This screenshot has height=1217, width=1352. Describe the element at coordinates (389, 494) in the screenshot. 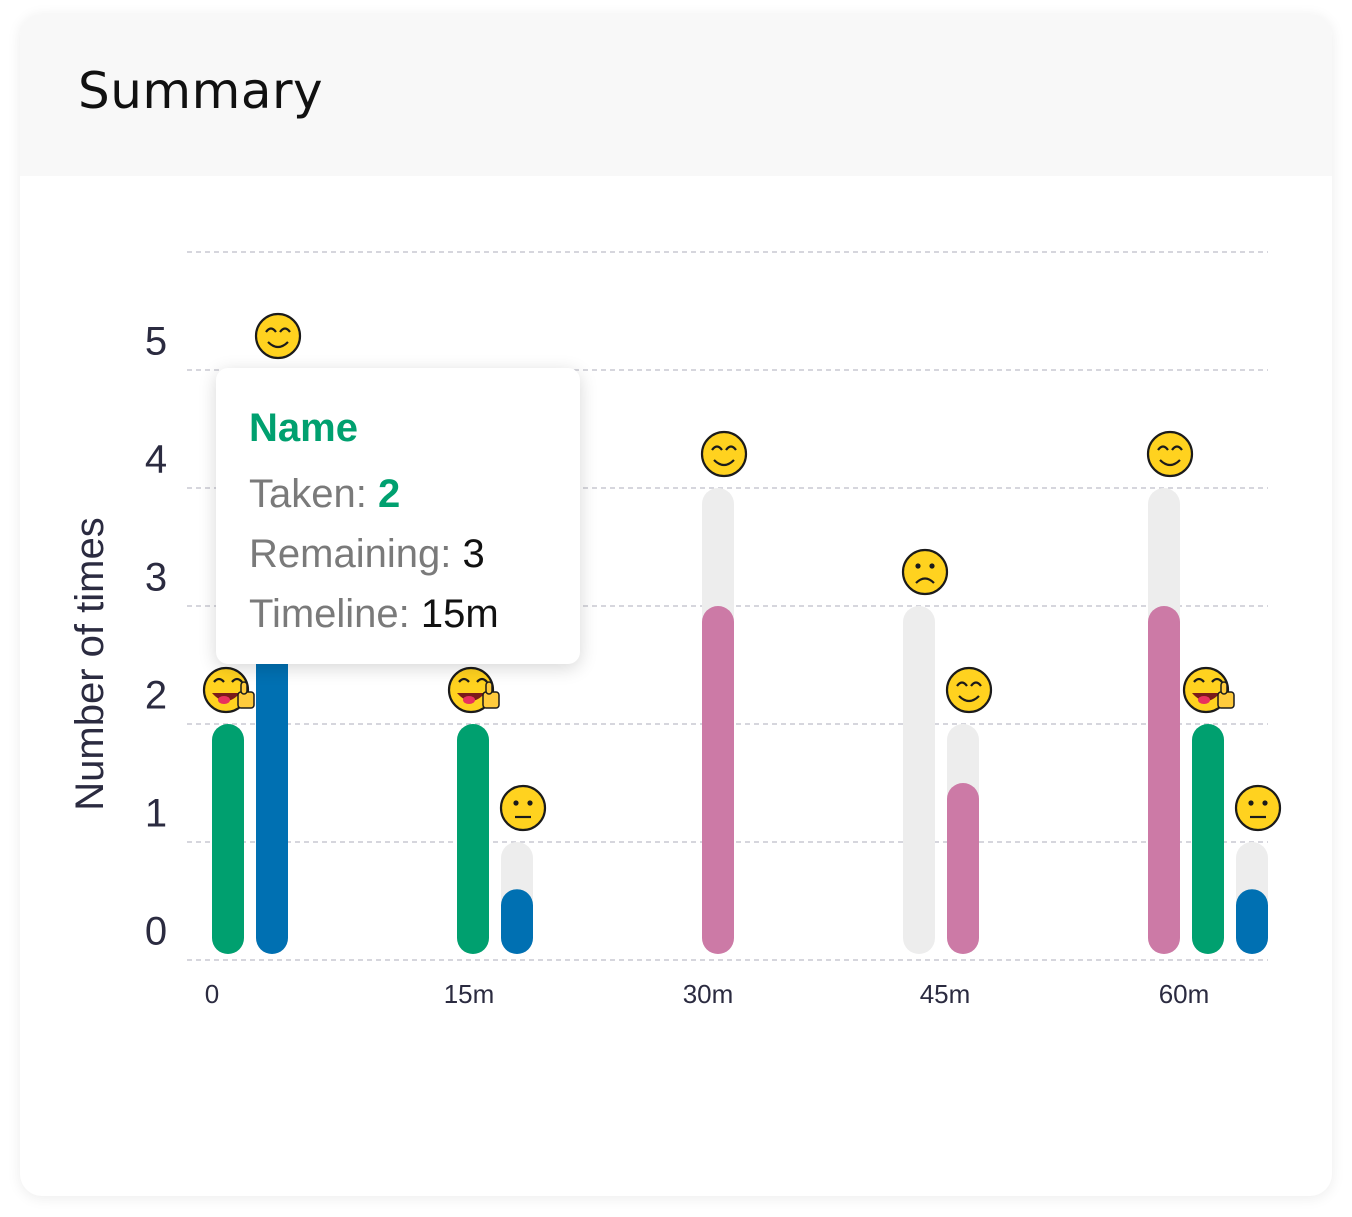

I see `tooltip-taken-value: 2` at that location.